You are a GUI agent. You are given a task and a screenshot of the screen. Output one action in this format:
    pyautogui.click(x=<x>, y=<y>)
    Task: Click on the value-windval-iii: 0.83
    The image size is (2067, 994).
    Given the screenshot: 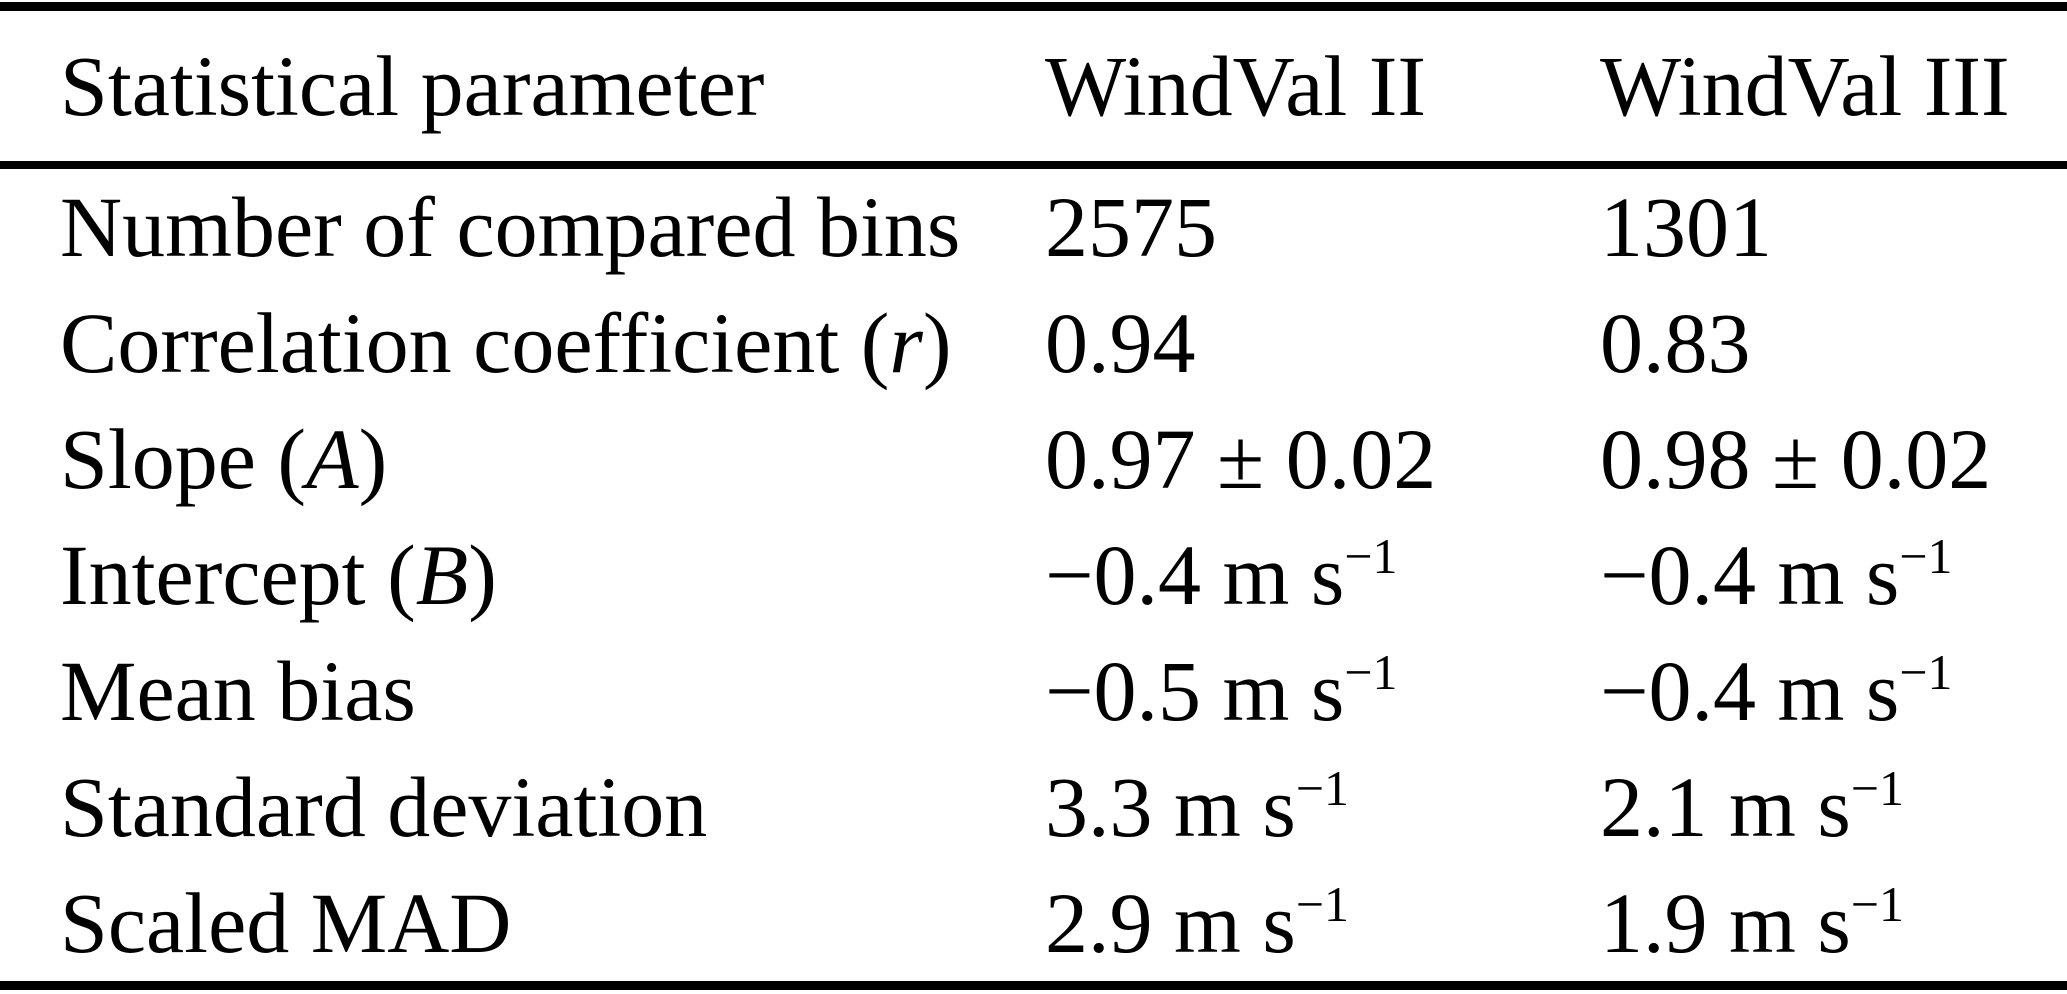 What is the action you would take?
    pyautogui.click(x=1833, y=343)
    